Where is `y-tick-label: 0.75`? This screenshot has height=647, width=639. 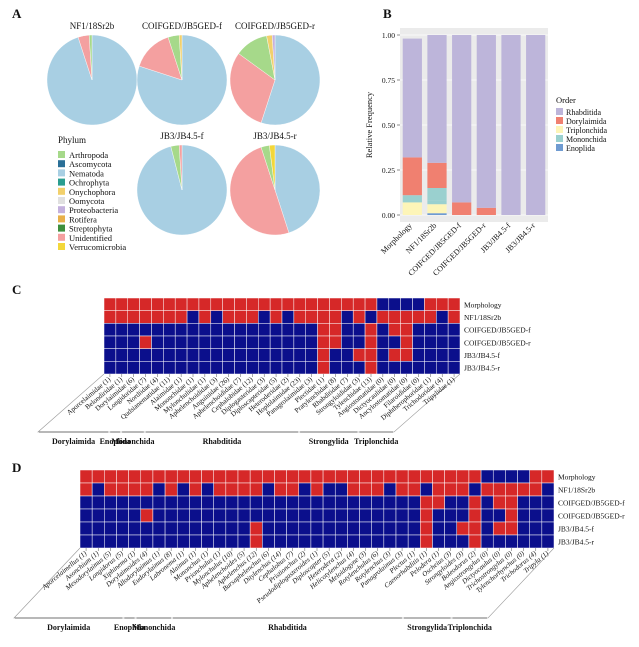
y-tick-label: 0.75 is located at coordinates (388, 80).